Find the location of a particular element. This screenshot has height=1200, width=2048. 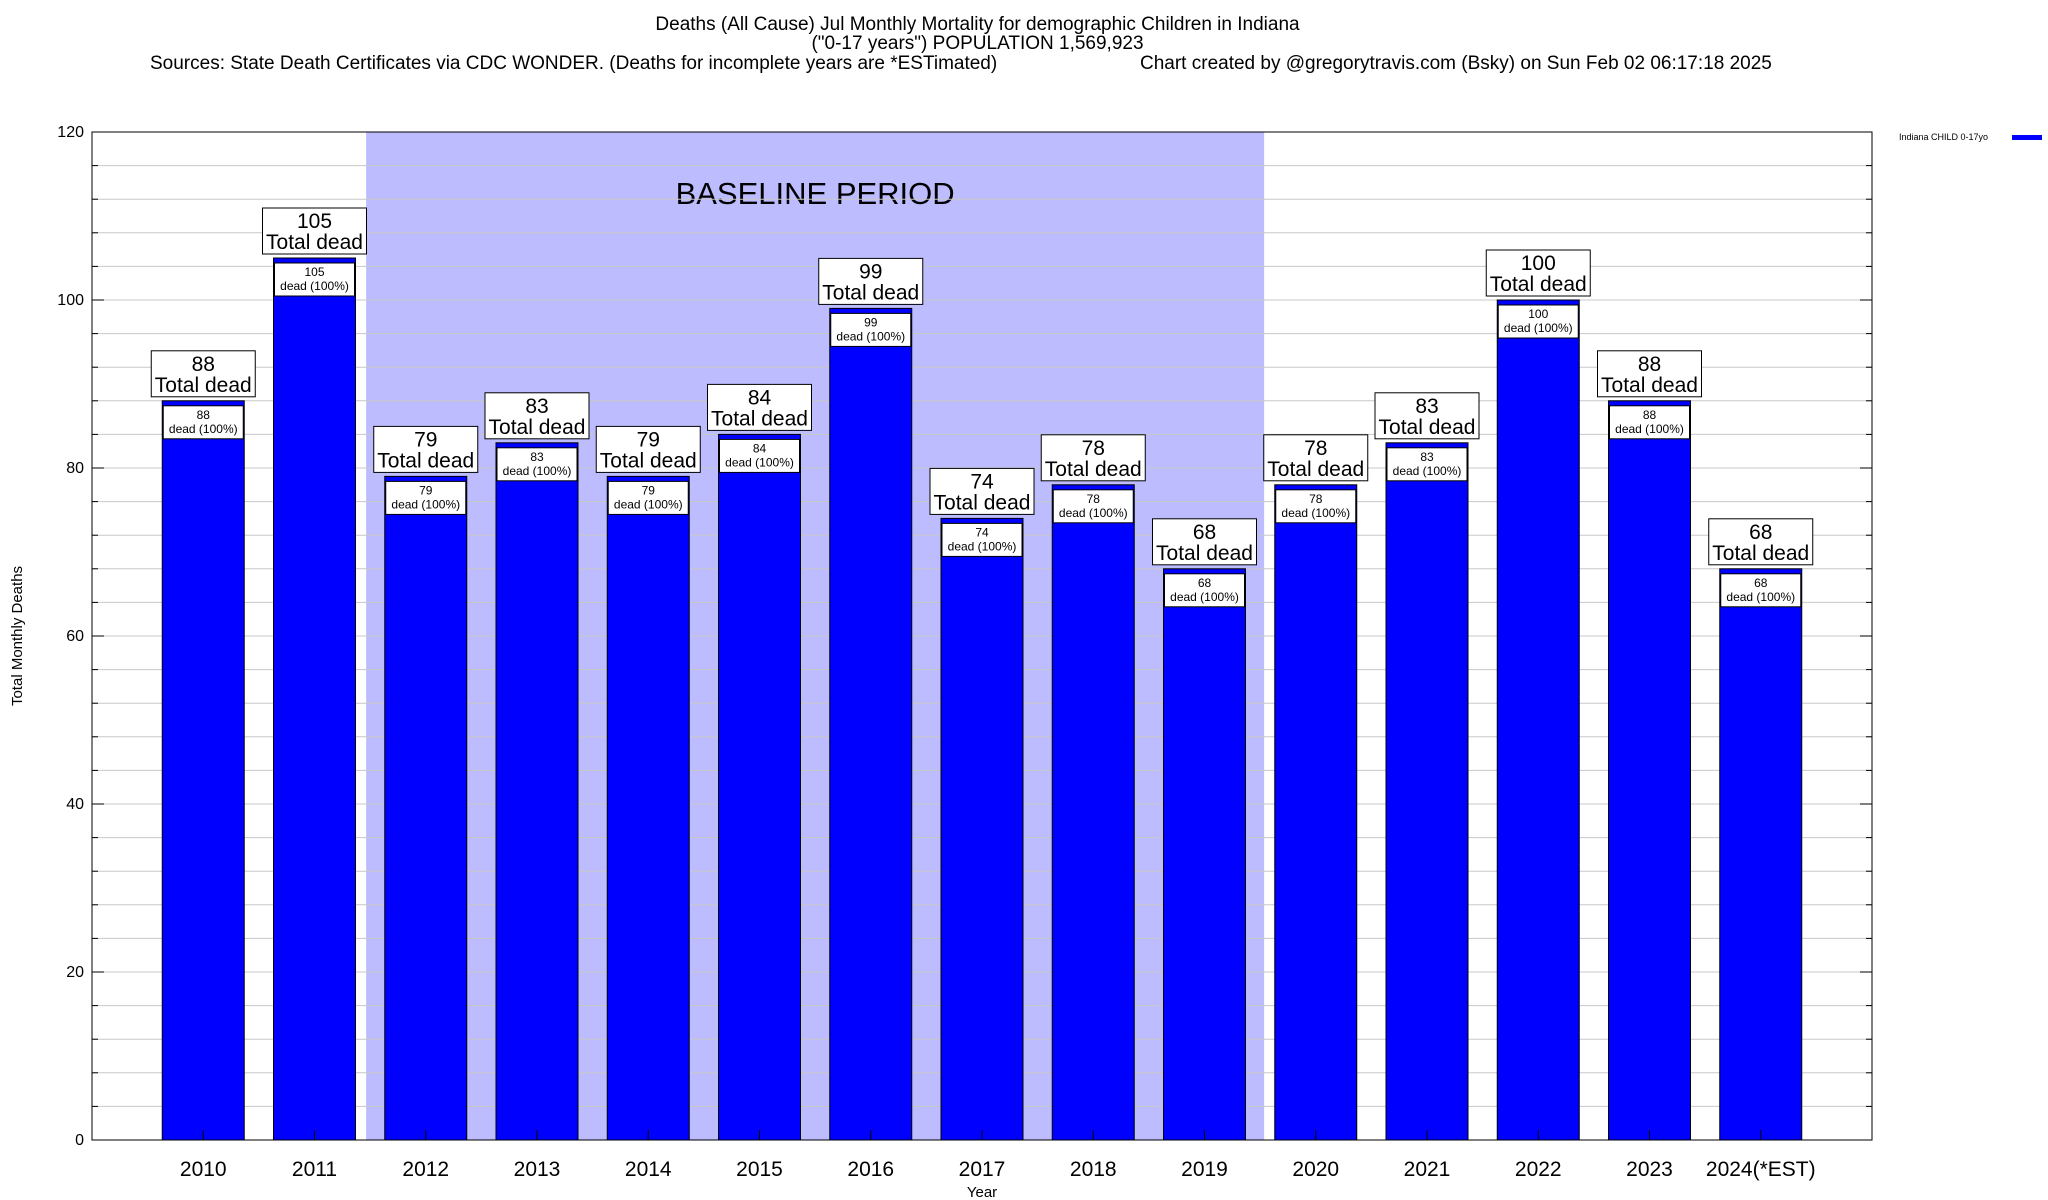

y-tick-label: 0 is located at coordinates (79, 1140).